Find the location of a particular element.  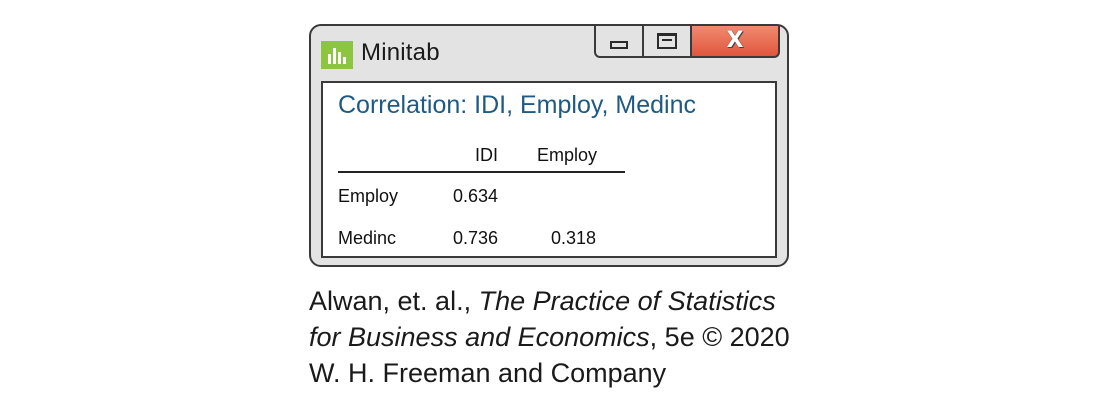

column-header-idi: IDI is located at coordinates (487, 155).